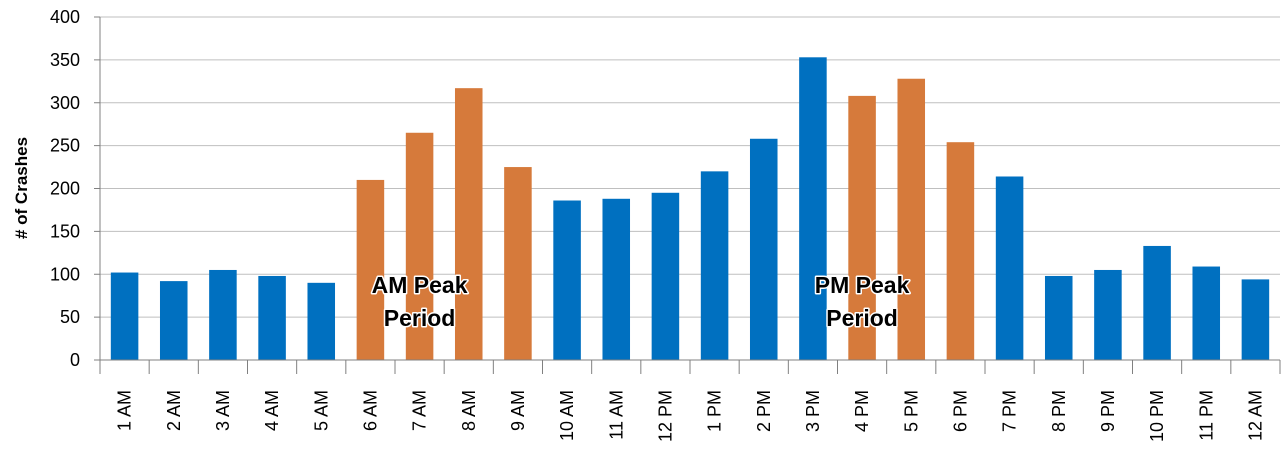  Describe the element at coordinates (469, 410) in the screenshot. I see `x-tick-label: 8 AM` at that location.